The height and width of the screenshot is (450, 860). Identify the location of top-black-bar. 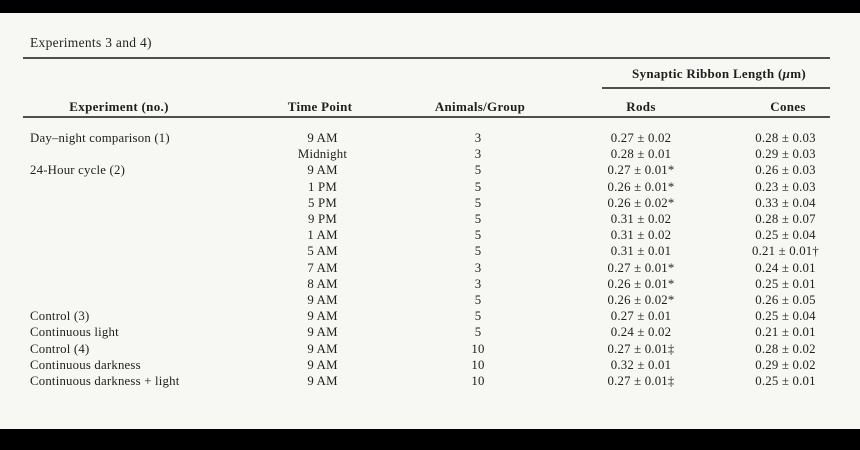
(430, 6).